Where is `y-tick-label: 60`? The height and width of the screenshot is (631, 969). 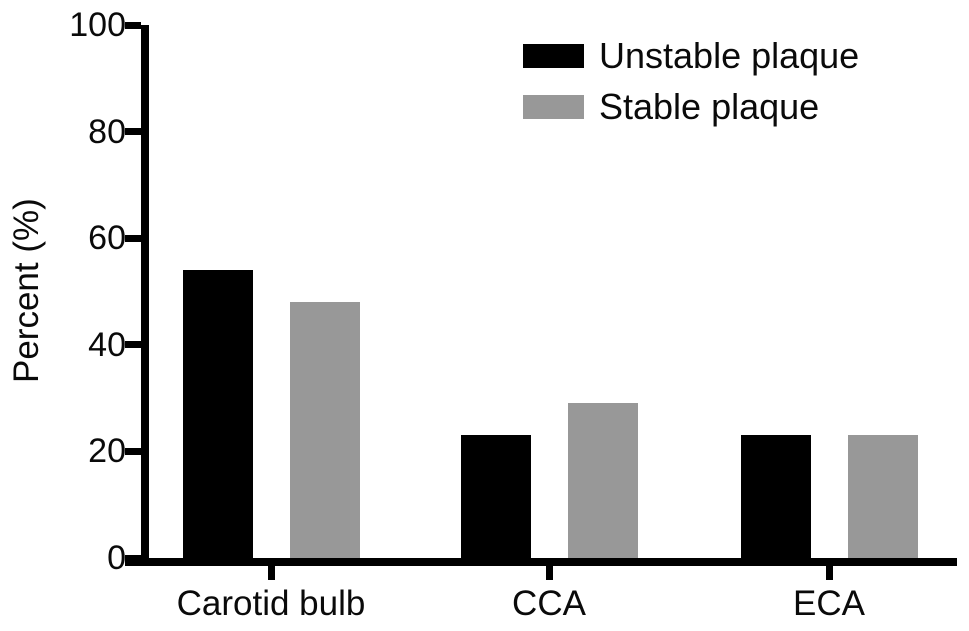
y-tick-label: 60 is located at coordinates (107, 238).